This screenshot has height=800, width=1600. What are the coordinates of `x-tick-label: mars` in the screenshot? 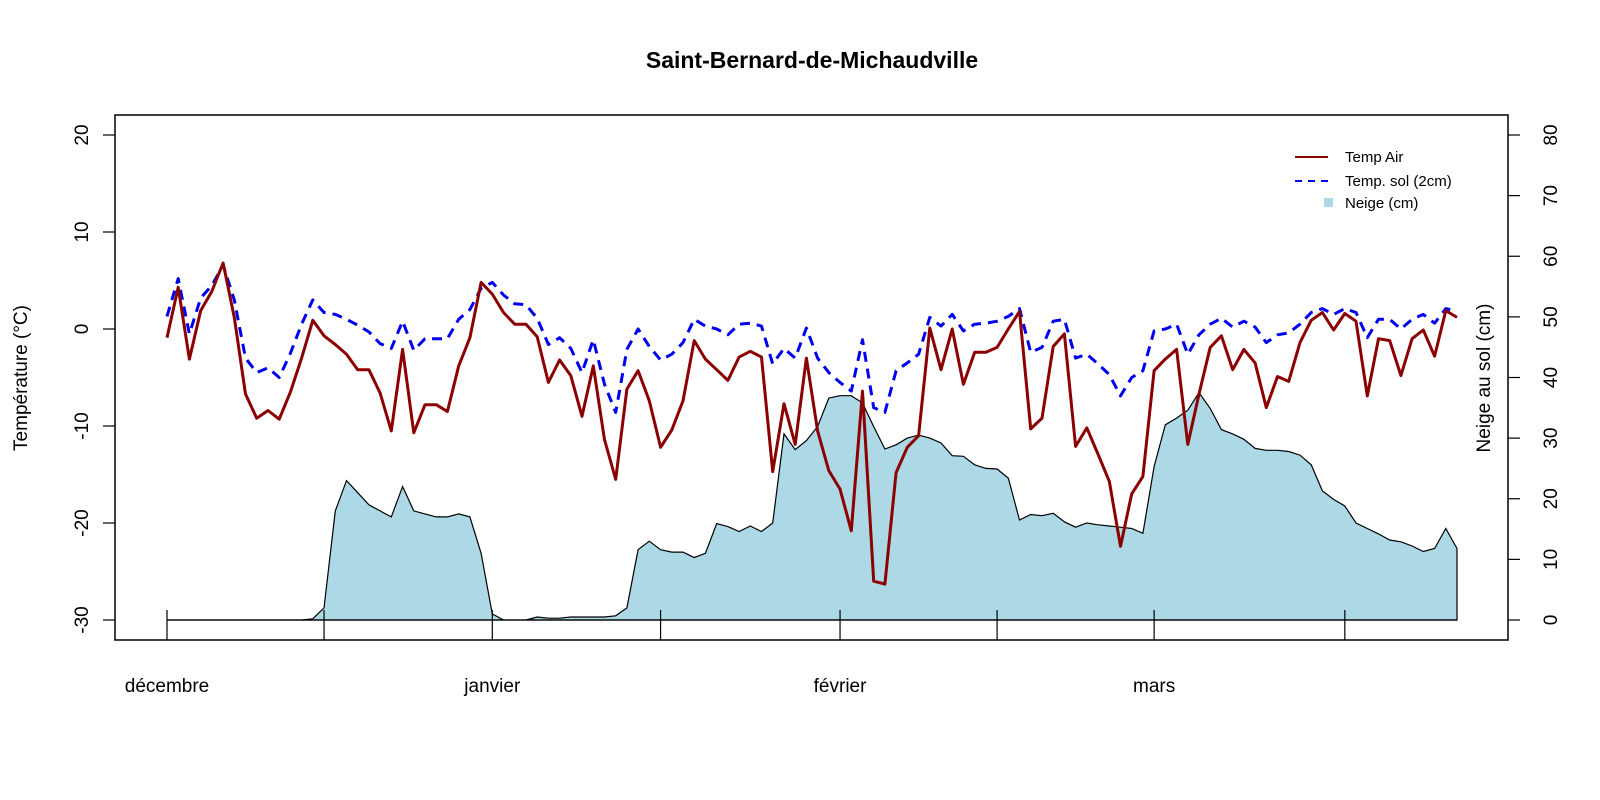 It's located at (1154, 686).